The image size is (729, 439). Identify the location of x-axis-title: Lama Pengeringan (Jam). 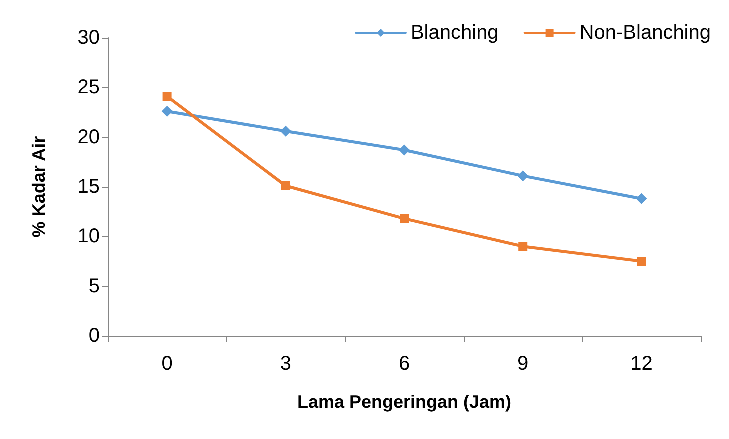
(404, 402).